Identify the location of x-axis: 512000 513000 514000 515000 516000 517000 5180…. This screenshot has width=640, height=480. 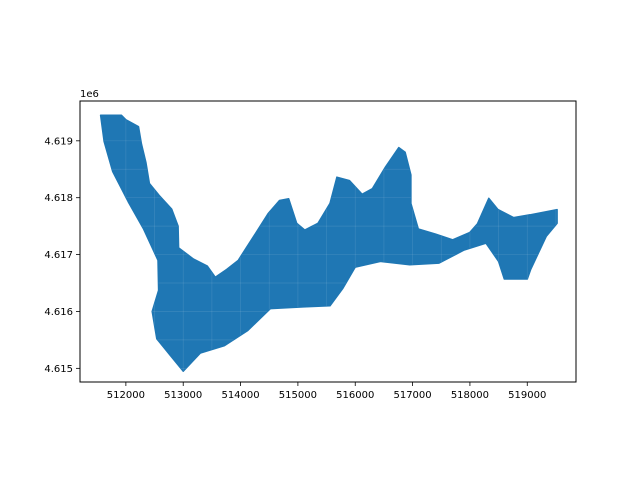
(326, 391).